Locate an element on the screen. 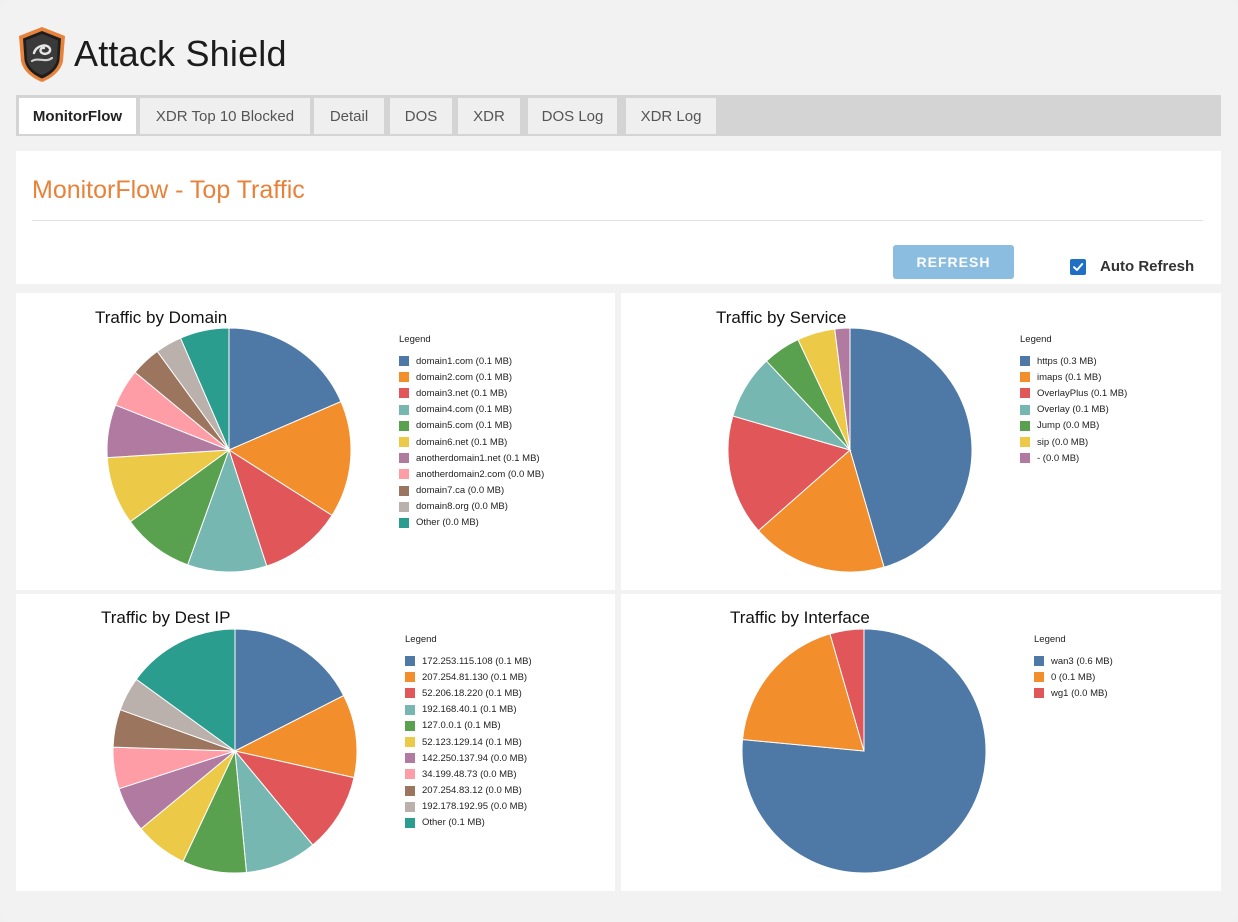  tab-monitorflow: MonitorFlow is located at coordinates (77, 116).